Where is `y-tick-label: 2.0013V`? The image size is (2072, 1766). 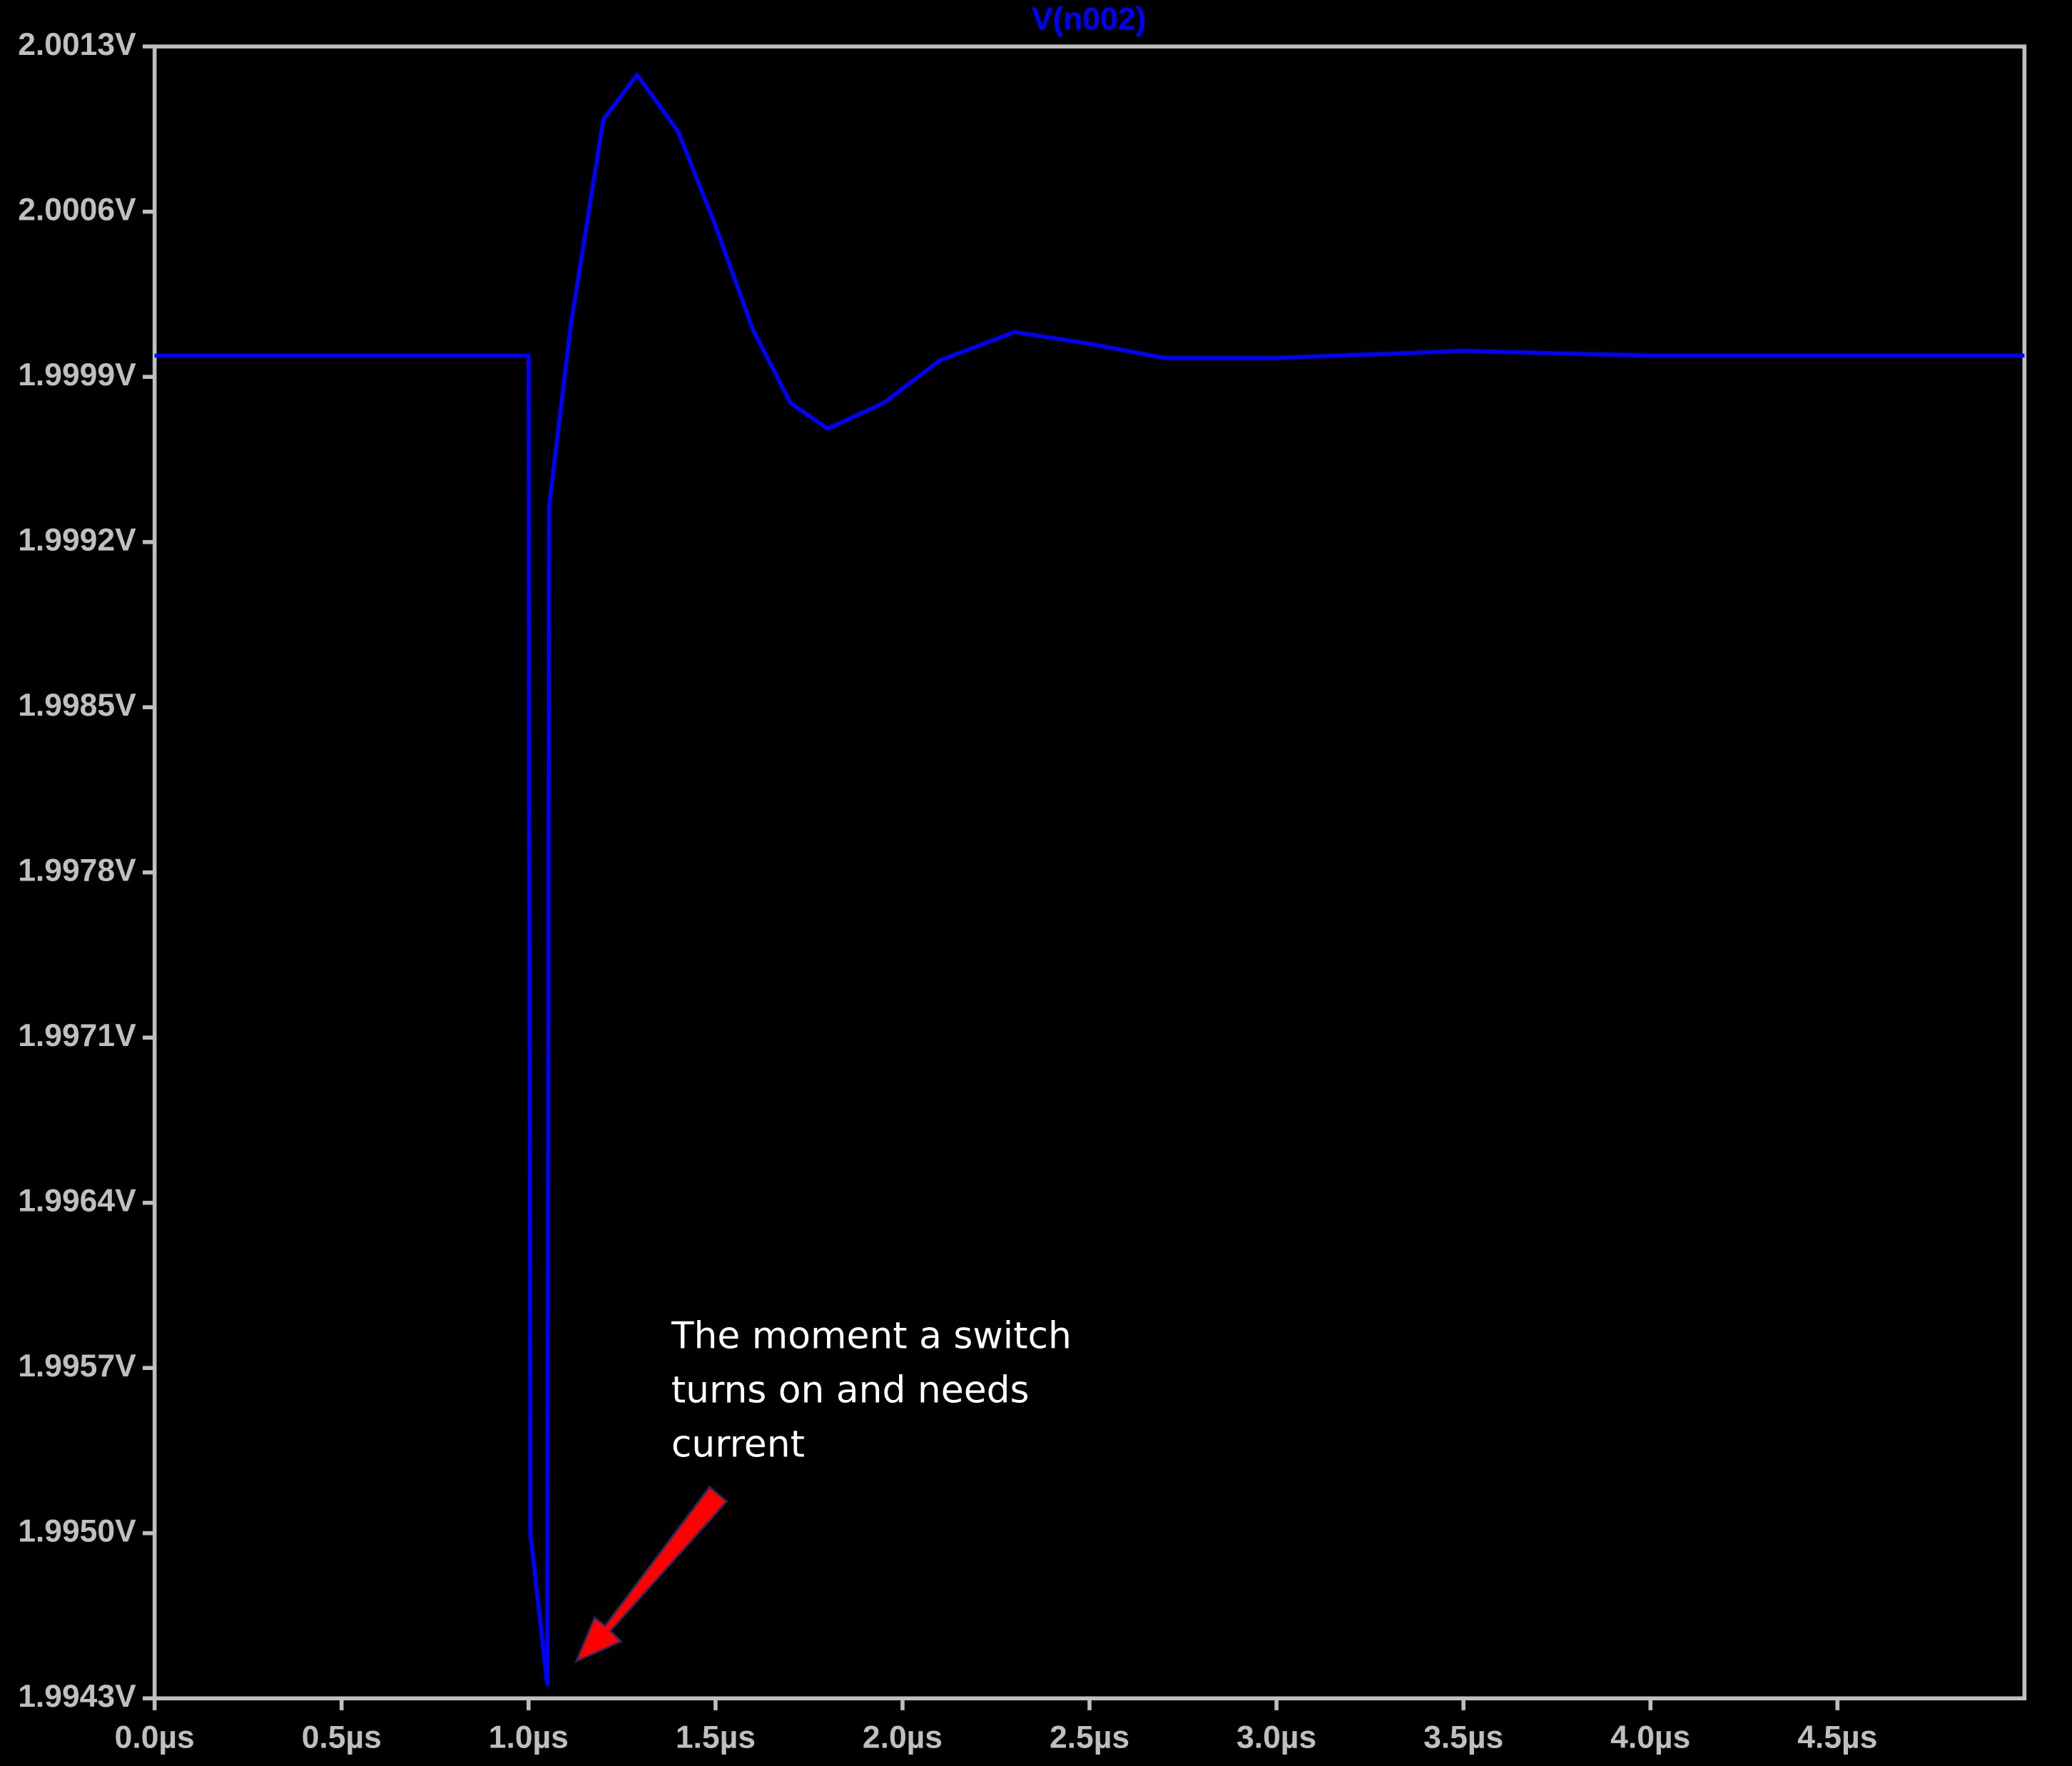
y-tick-label: 2.0013V is located at coordinates (77, 44).